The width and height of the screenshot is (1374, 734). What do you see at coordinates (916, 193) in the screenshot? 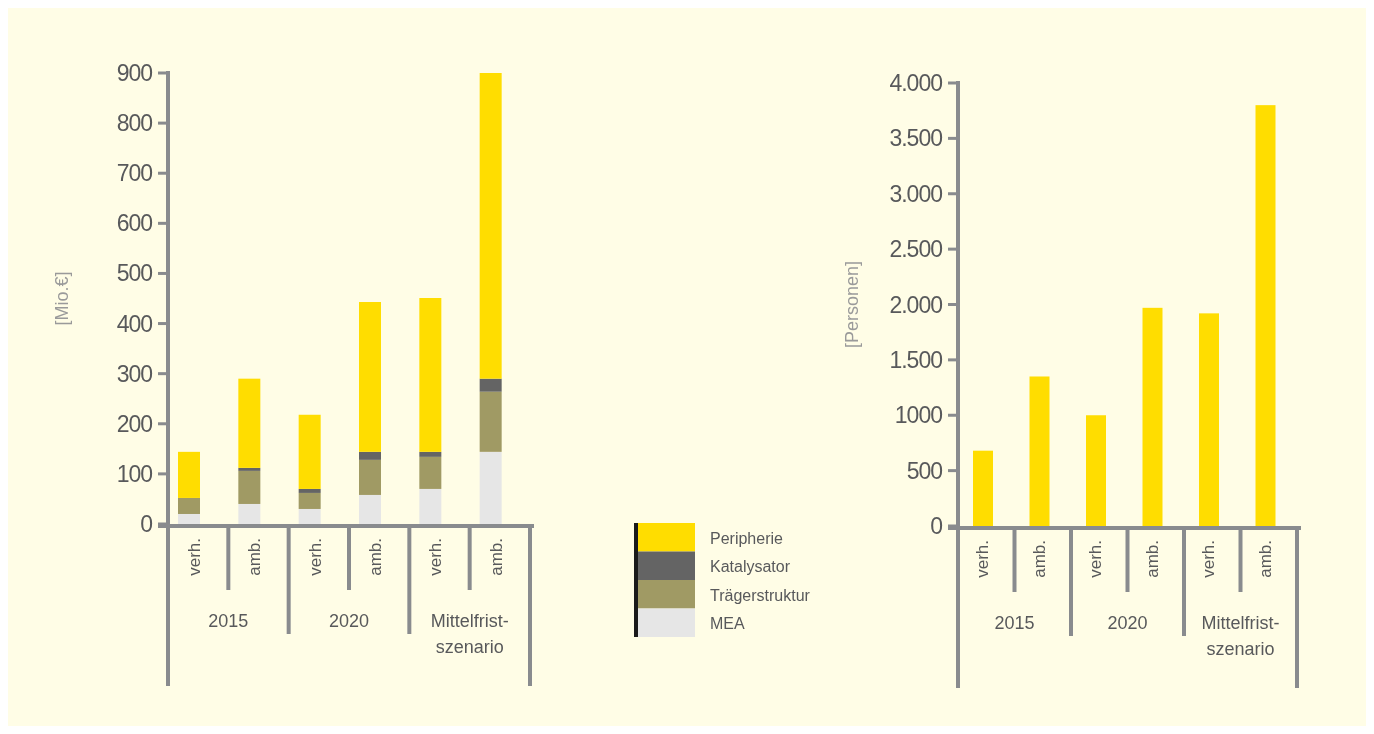
I see `y-tick-label: 3.000` at bounding box center [916, 193].